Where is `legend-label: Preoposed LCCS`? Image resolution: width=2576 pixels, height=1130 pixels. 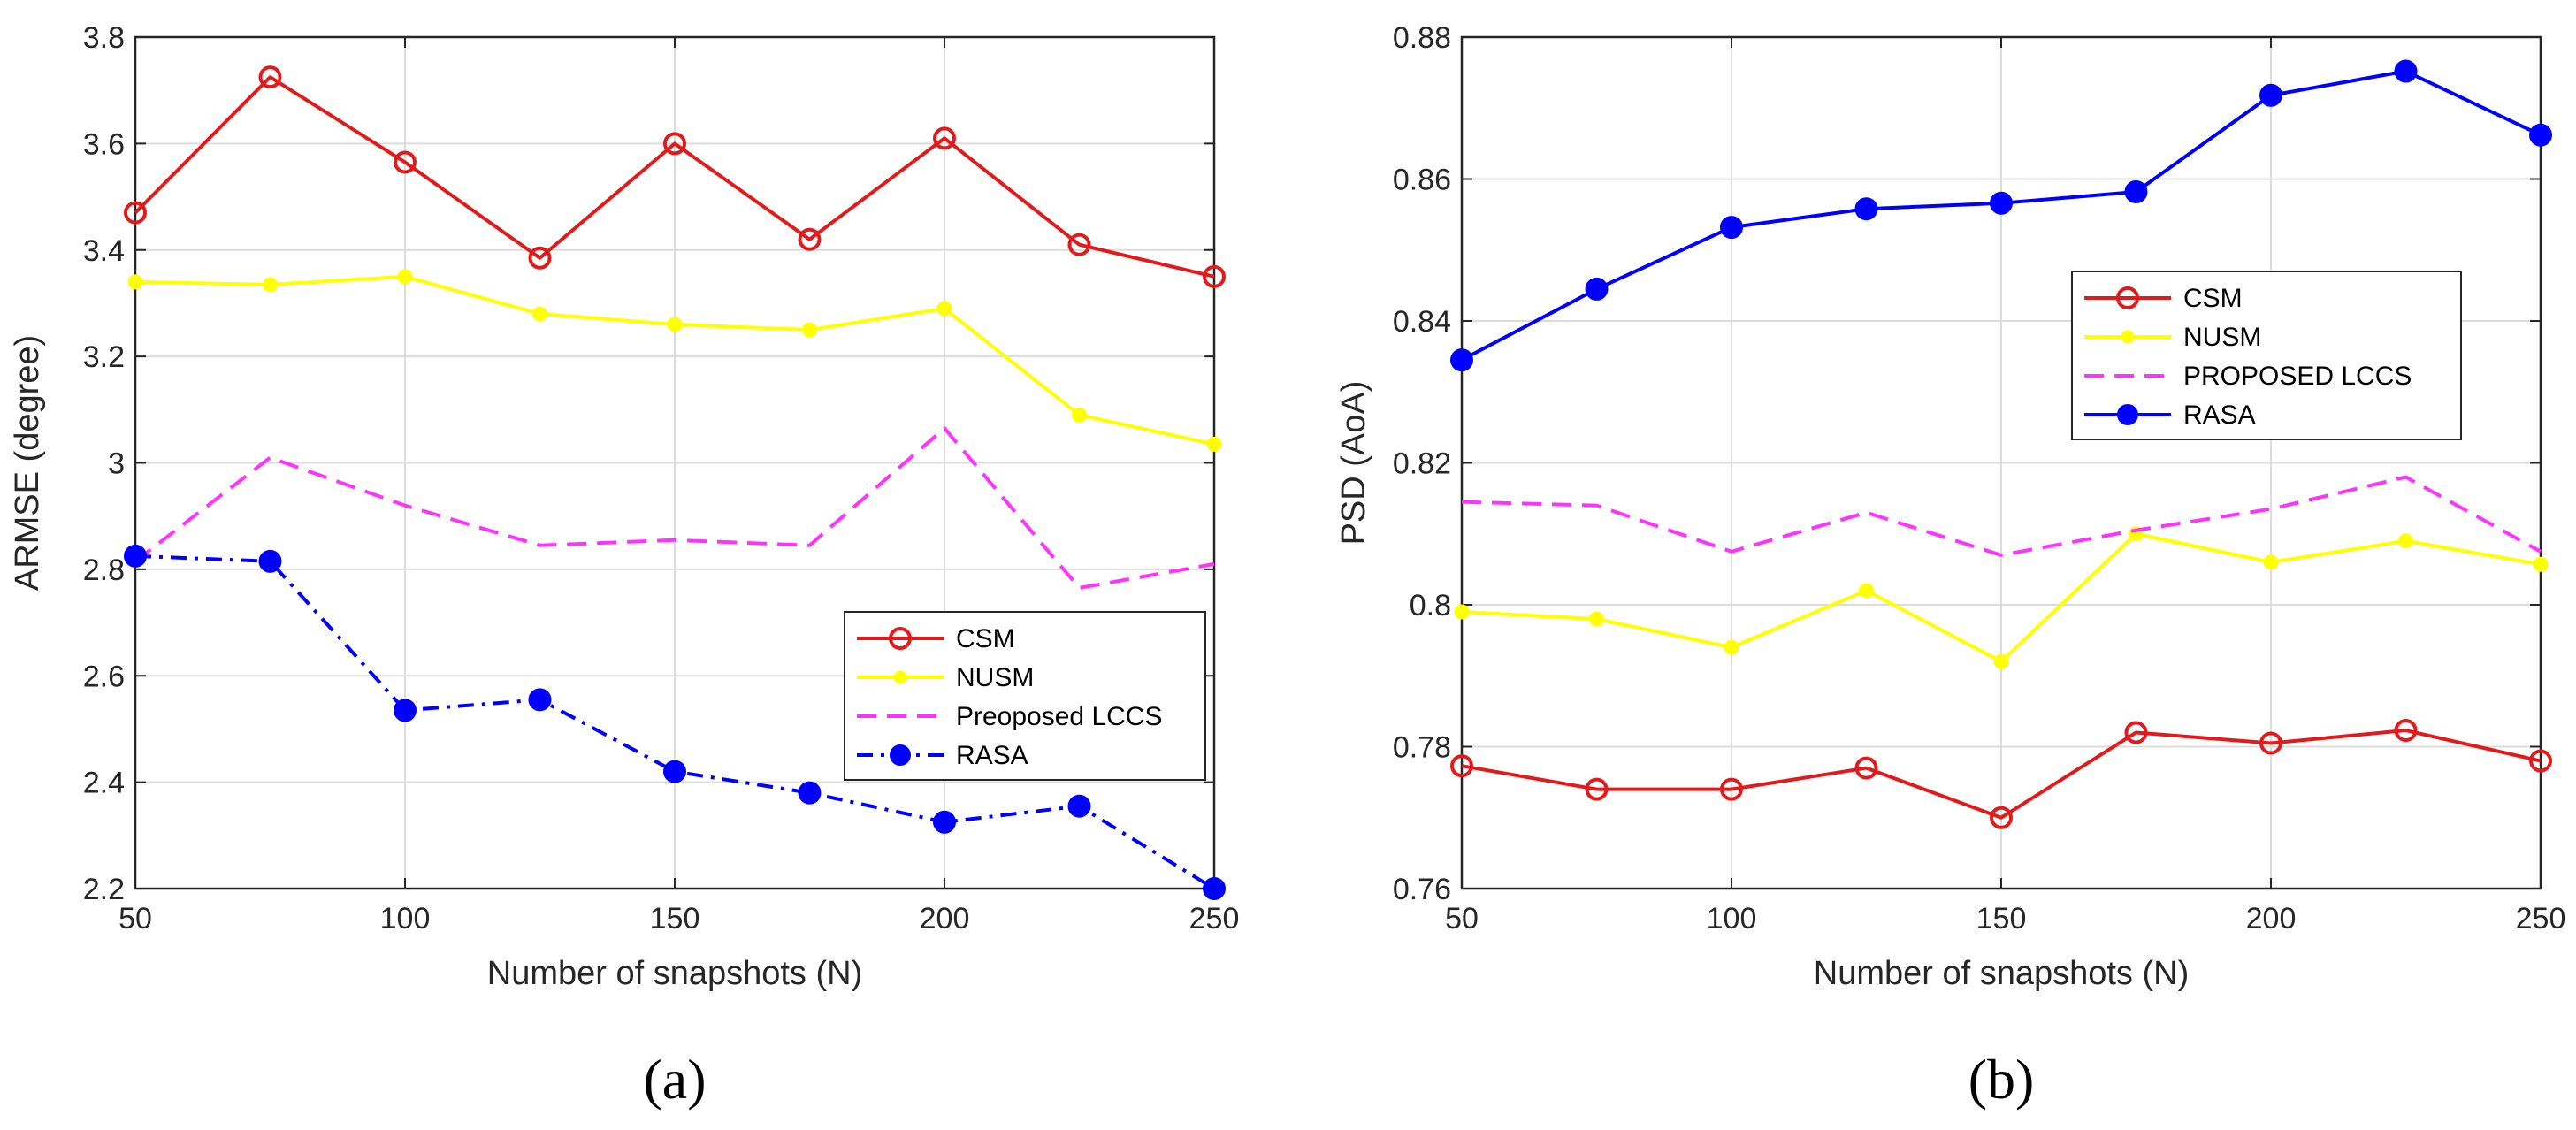 legend-label: Preoposed LCCS is located at coordinates (1059, 716).